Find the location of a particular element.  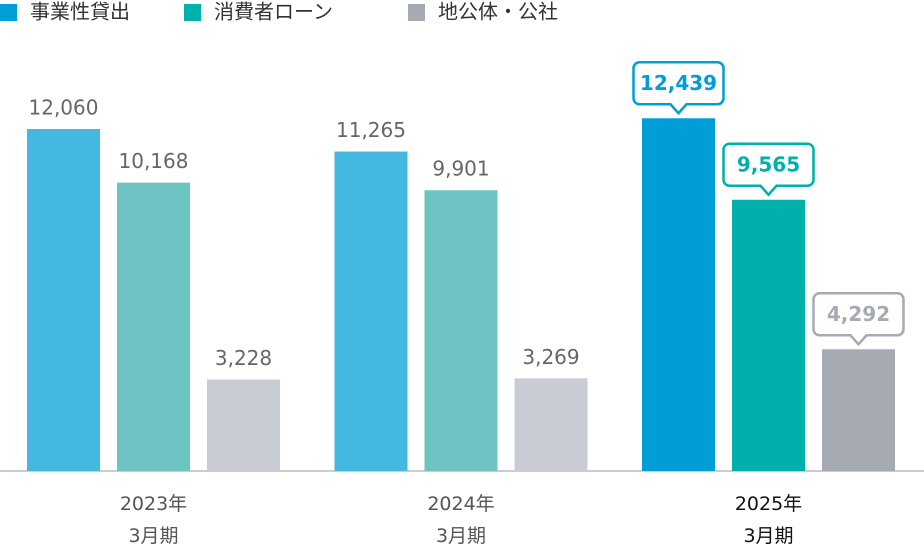

x-tick-label: 2024年 3月期 is located at coordinates (461, 520).